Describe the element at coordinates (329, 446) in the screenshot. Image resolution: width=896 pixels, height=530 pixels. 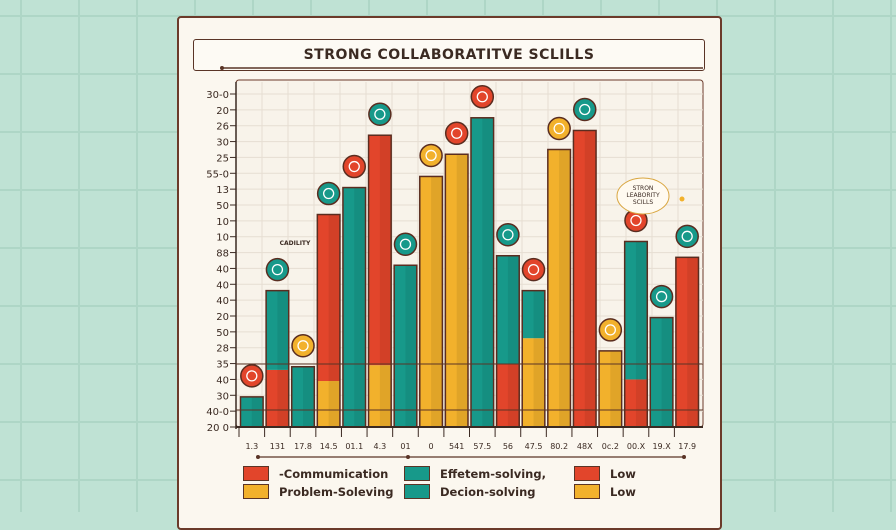
I see `x-tick-label: 14.5` at that location.